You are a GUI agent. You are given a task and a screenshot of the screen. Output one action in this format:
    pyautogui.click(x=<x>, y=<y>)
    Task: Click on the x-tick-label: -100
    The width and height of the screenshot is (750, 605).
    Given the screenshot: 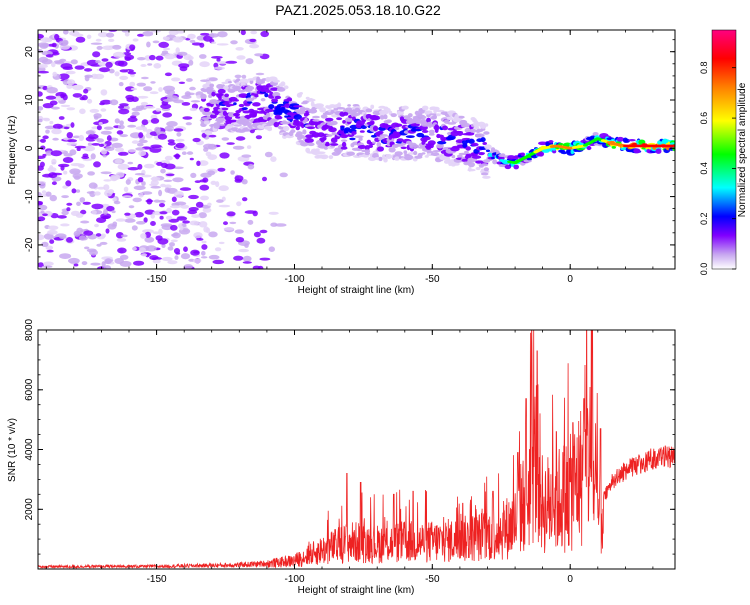 What is the action you would take?
    pyautogui.click(x=294, y=579)
    